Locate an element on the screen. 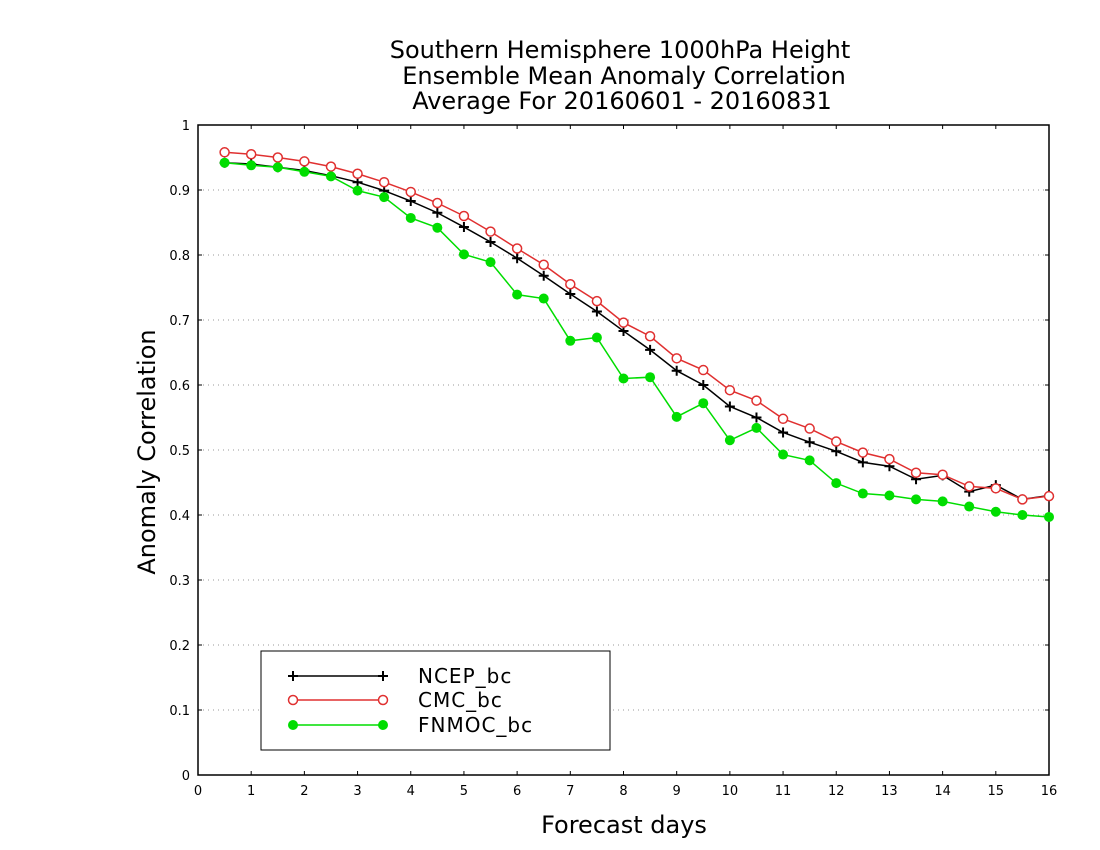 The image size is (1100, 850). x-tick-label-13: 13 is located at coordinates (889, 791).